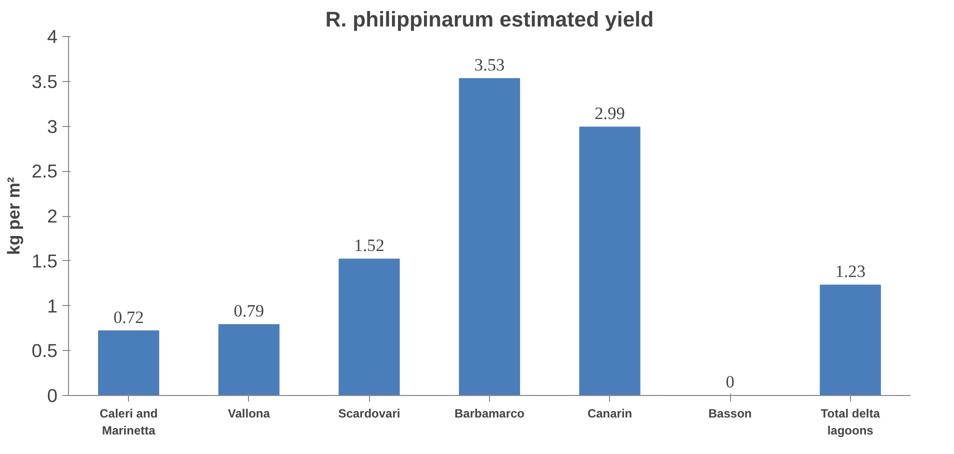 The image size is (954, 454). Describe the element at coordinates (52, 305) in the screenshot. I see `y-tick-label: 1` at that location.